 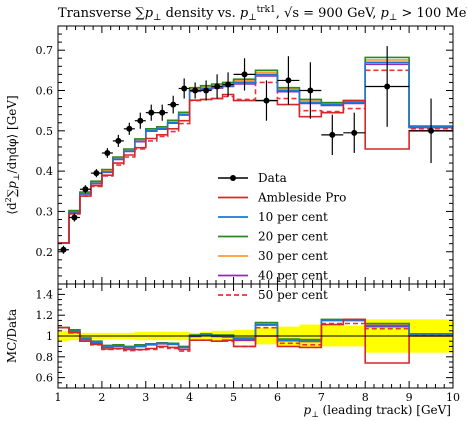 I want to click on main-y-tick-label: 0.6, so click(x=45, y=91).